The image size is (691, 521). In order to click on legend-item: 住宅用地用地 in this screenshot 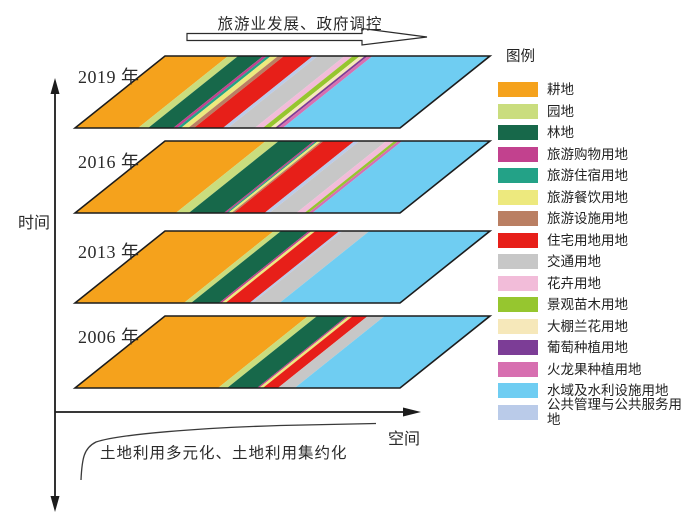, I will do `click(594, 240)`.